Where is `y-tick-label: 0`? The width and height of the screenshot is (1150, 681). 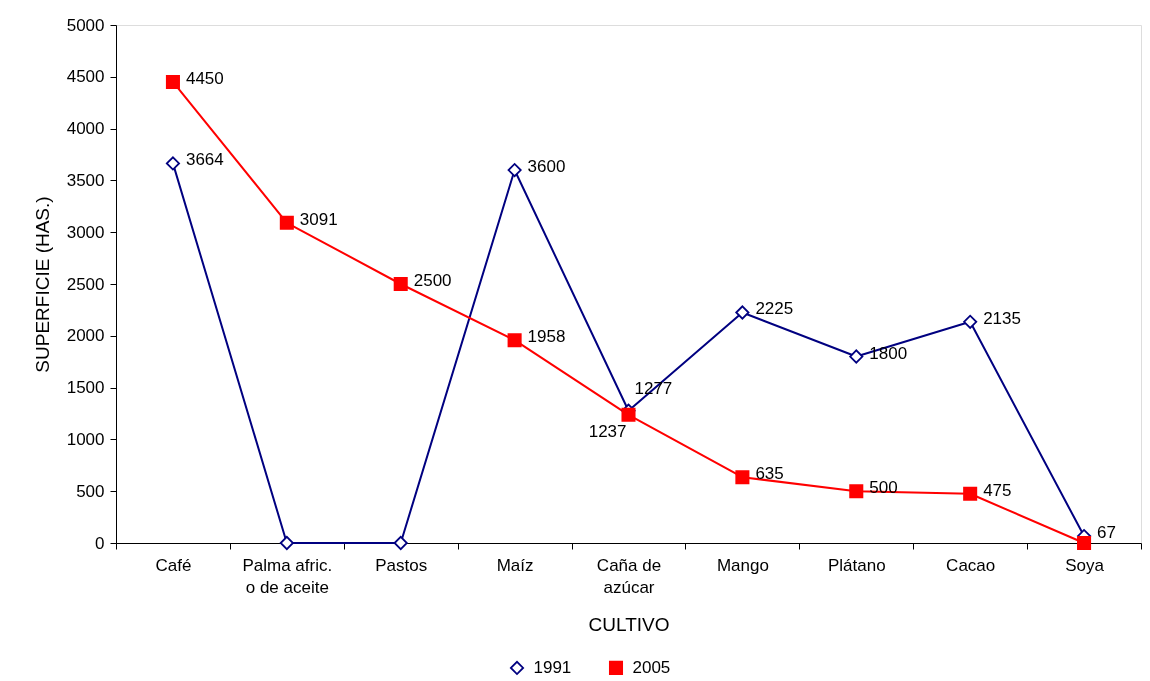 y-tick-label: 0 is located at coordinates (100, 543).